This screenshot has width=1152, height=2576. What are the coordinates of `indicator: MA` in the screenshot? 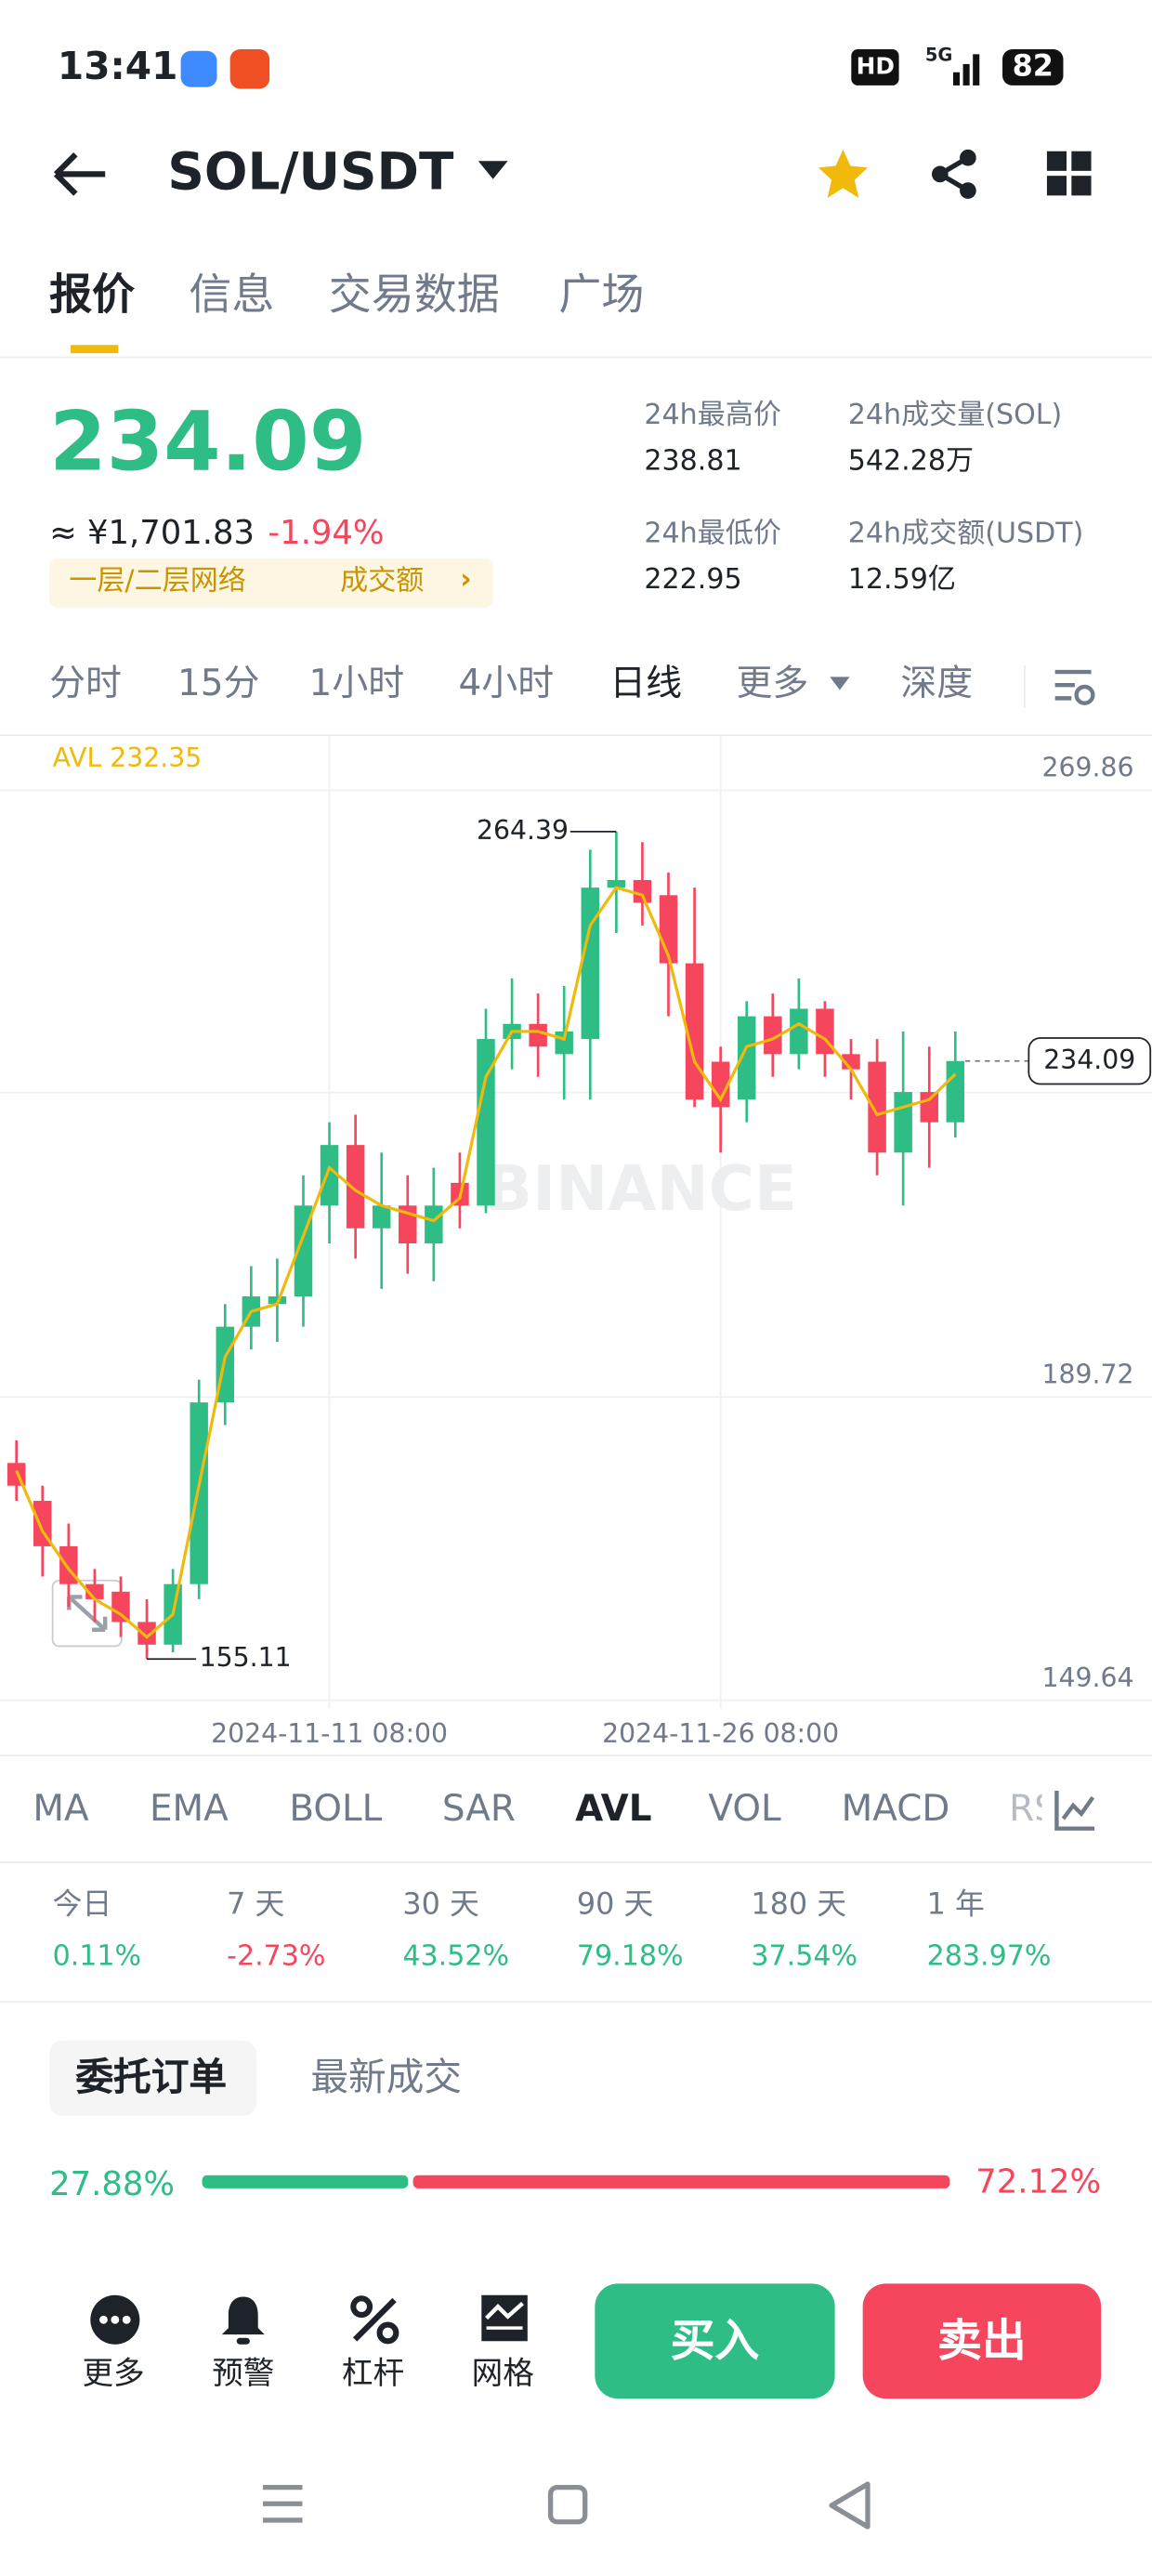 It's located at (61, 1810).